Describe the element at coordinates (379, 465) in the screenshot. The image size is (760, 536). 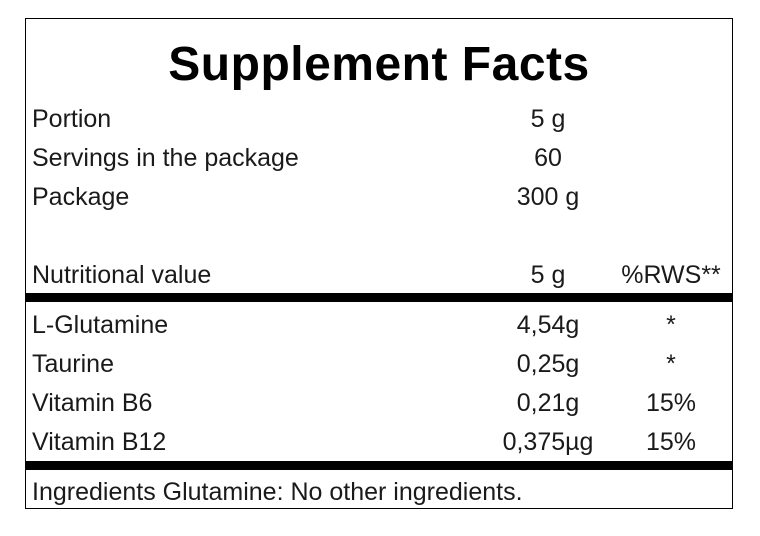
I see `thick-divider-bottom` at that location.